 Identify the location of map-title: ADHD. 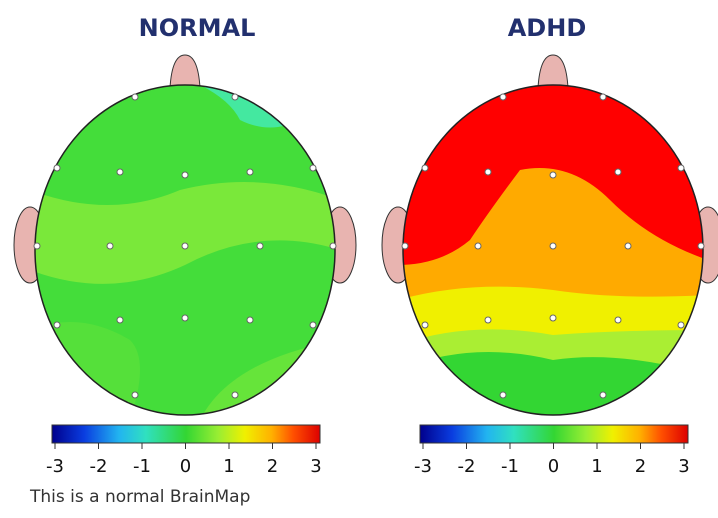
(547, 28).